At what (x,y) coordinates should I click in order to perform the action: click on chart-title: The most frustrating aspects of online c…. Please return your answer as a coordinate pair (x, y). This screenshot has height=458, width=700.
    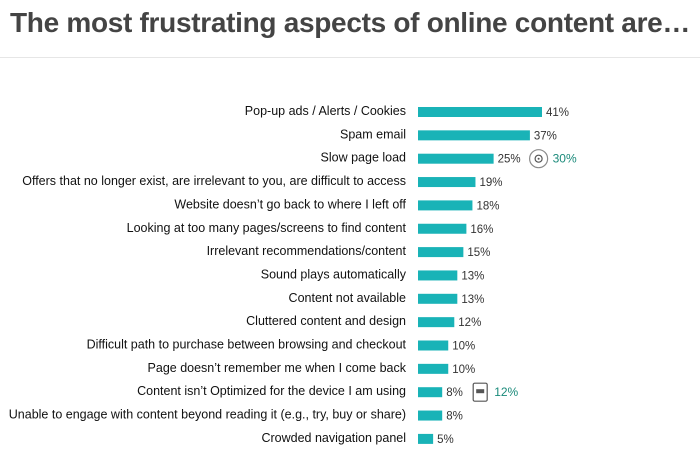
    Looking at the image, I should click on (350, 22).